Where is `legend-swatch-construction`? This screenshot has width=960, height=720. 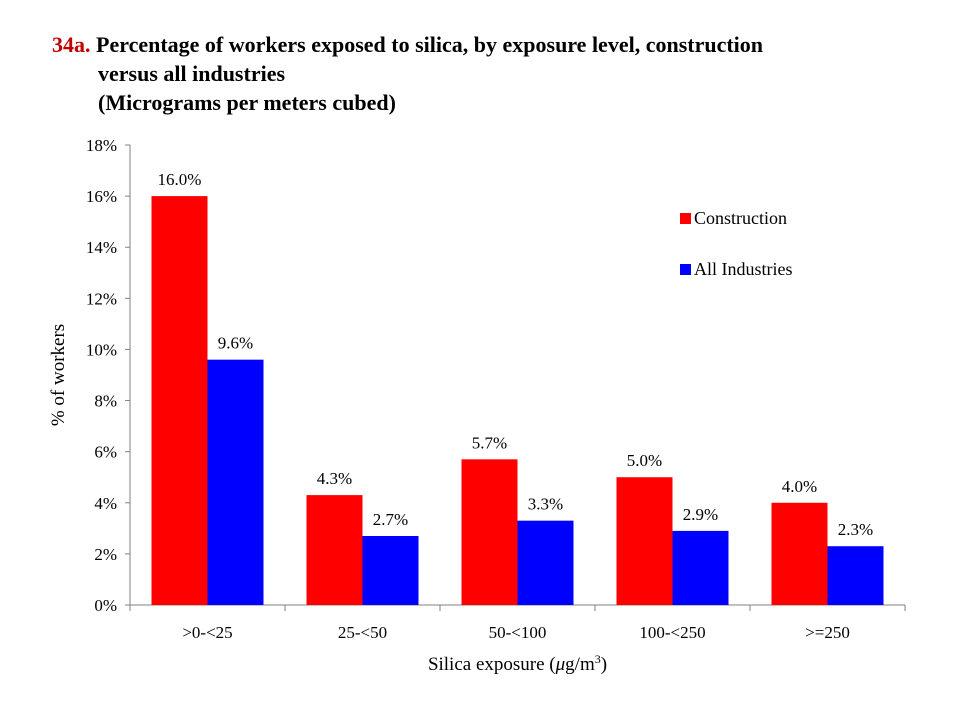
legend-swatch-construction is located at coordinates (685, 218).